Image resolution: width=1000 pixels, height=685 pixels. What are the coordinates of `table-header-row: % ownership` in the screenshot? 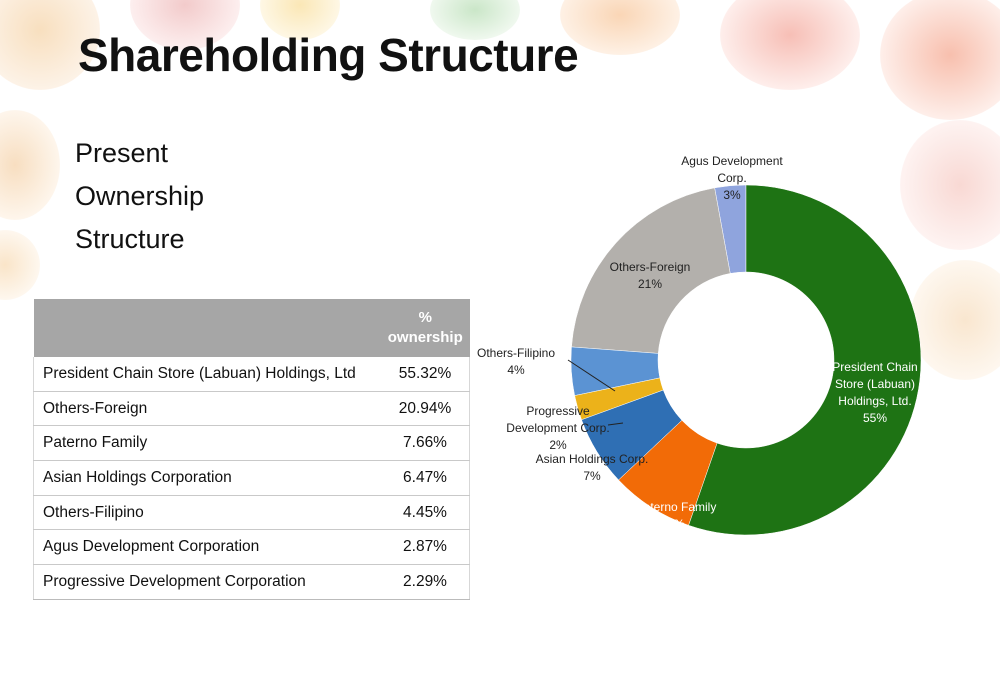 It's located at (251, 328).